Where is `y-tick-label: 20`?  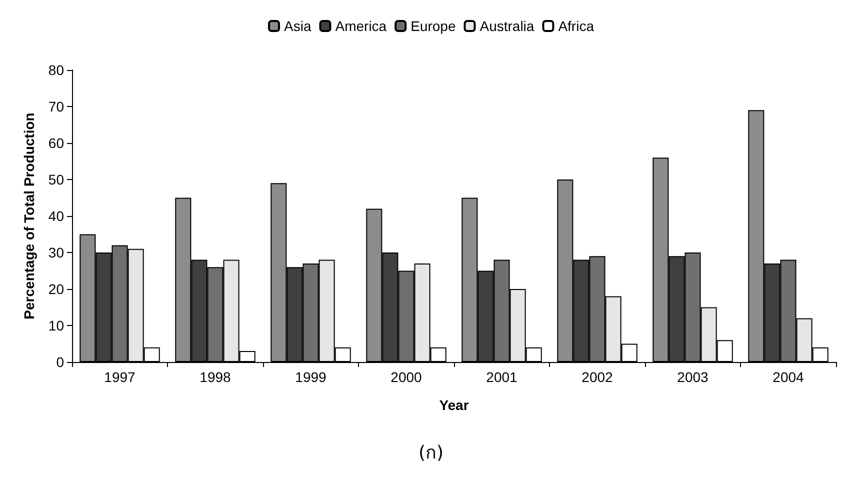
y-tick-label: 20 is located at coordinates (56, 289).